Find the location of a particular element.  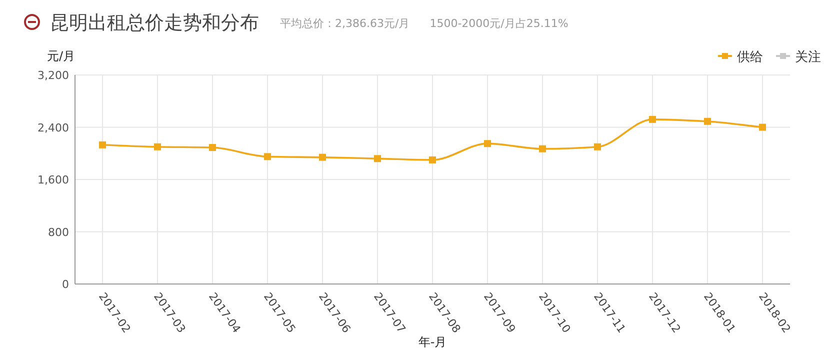

chart-title: 昆明出租总价走势和分布 is located at coordinates (154, 23).